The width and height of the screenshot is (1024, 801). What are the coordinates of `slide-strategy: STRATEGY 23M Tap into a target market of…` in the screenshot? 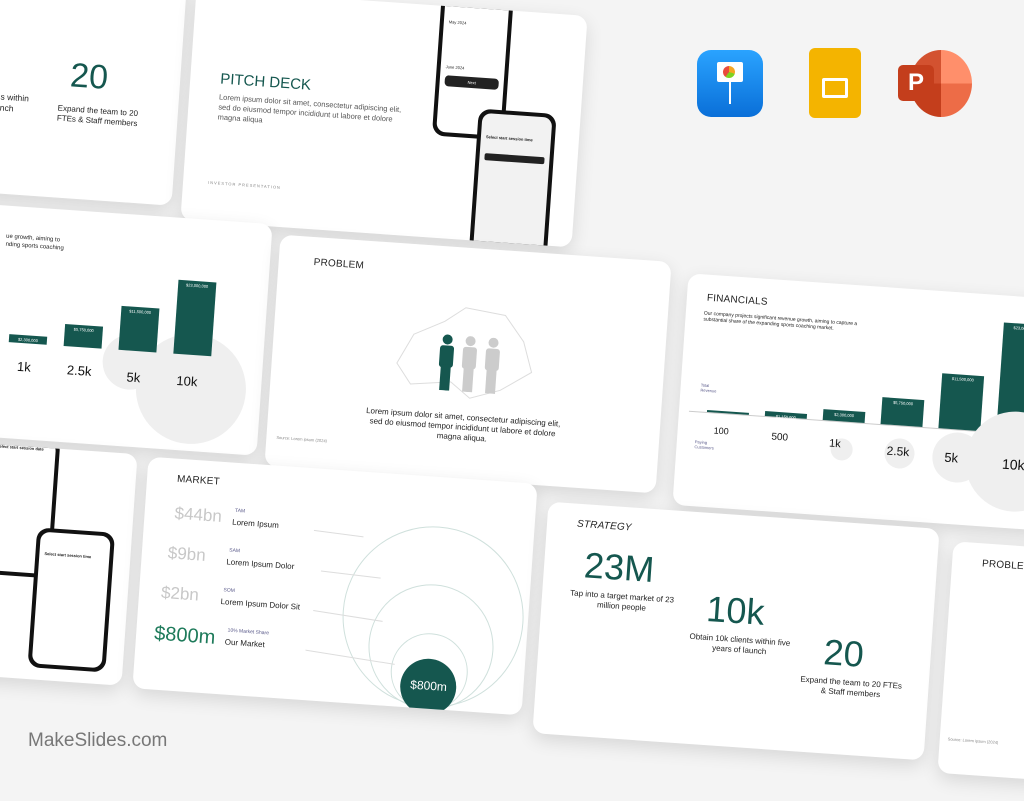 It's located at (736, 631).